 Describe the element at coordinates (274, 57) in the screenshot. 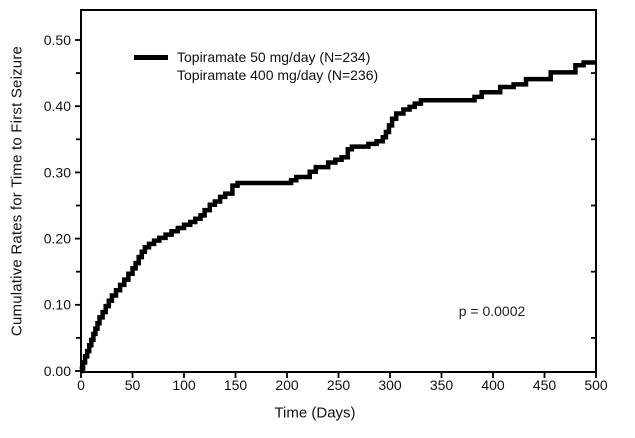

I see `legend-label-topiramate-50: Topiramate 50 mg/day (N=234)` at that location.